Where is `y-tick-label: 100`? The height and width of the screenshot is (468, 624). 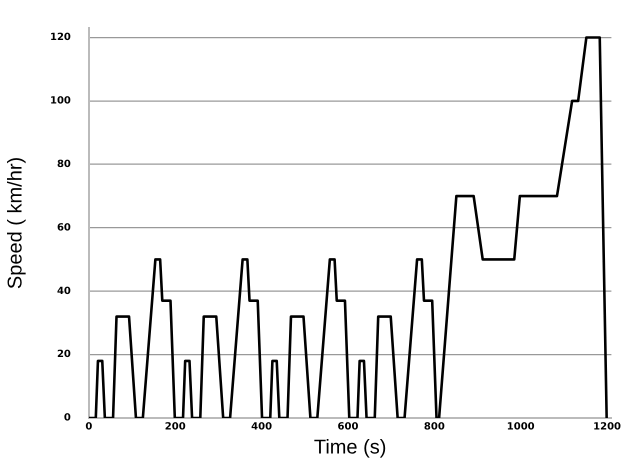 y-tick-label: 100 is located at coordinates (60, 101).